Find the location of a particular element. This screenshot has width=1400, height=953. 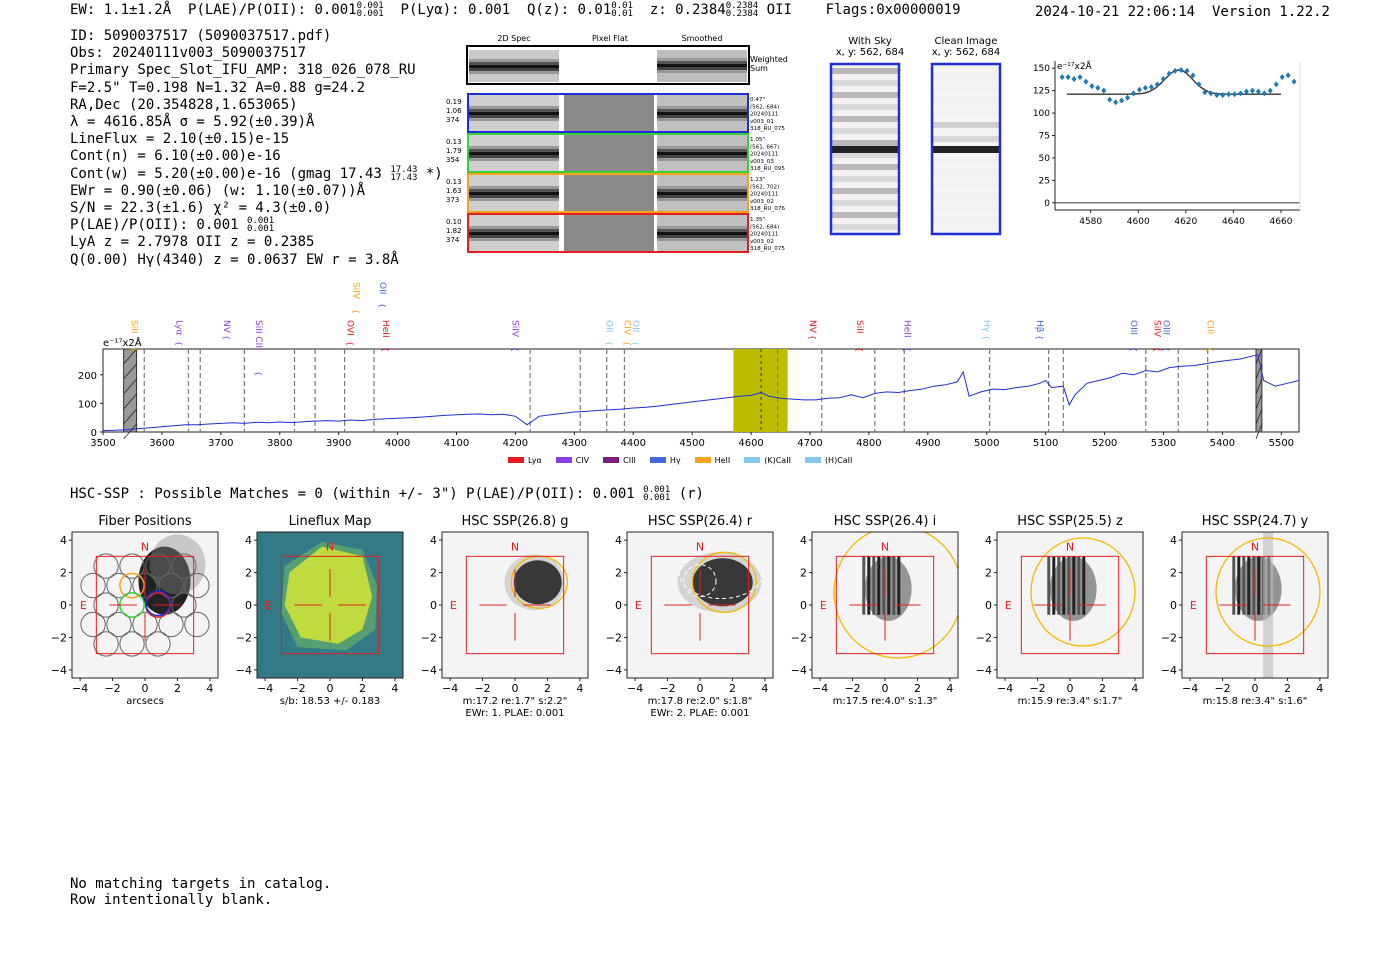

spec-xtick-label: 4000 is located at coordinates (397, 443).